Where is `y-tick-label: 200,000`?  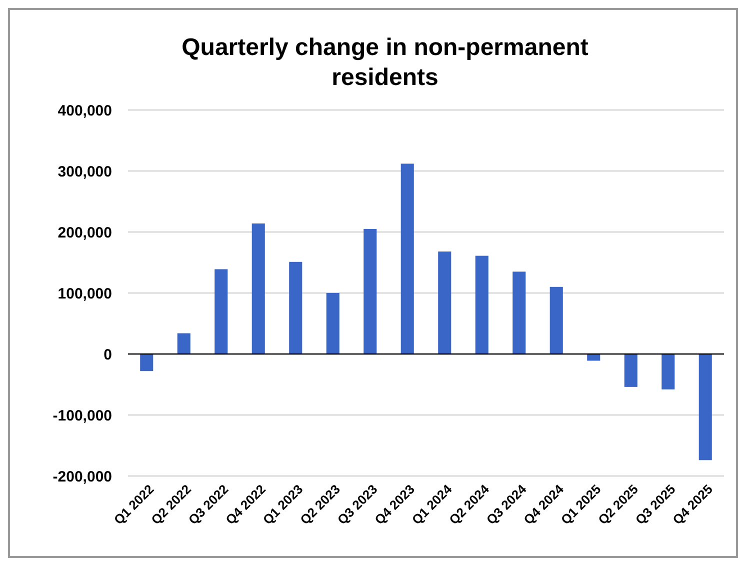
y-tick-label: 200,000 is located at coordinates (85, 233).